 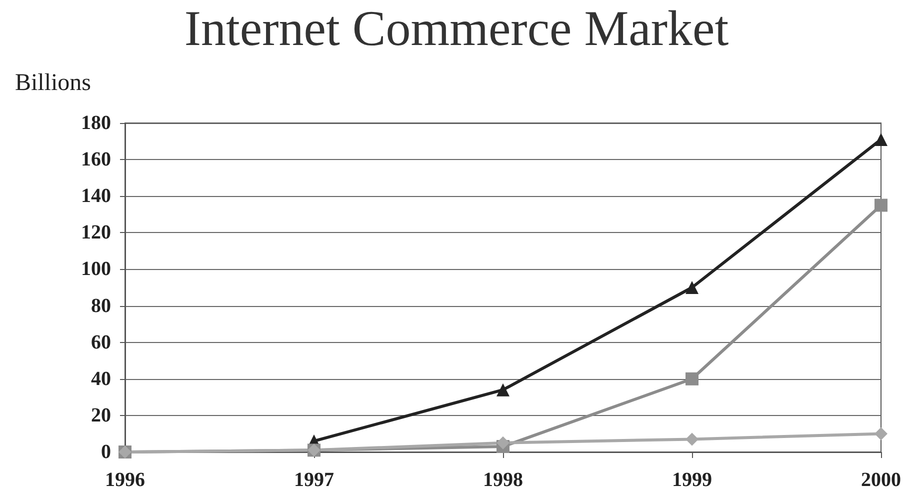 I want to click on x-tick-label: 1998, so click(x=503, y=480).